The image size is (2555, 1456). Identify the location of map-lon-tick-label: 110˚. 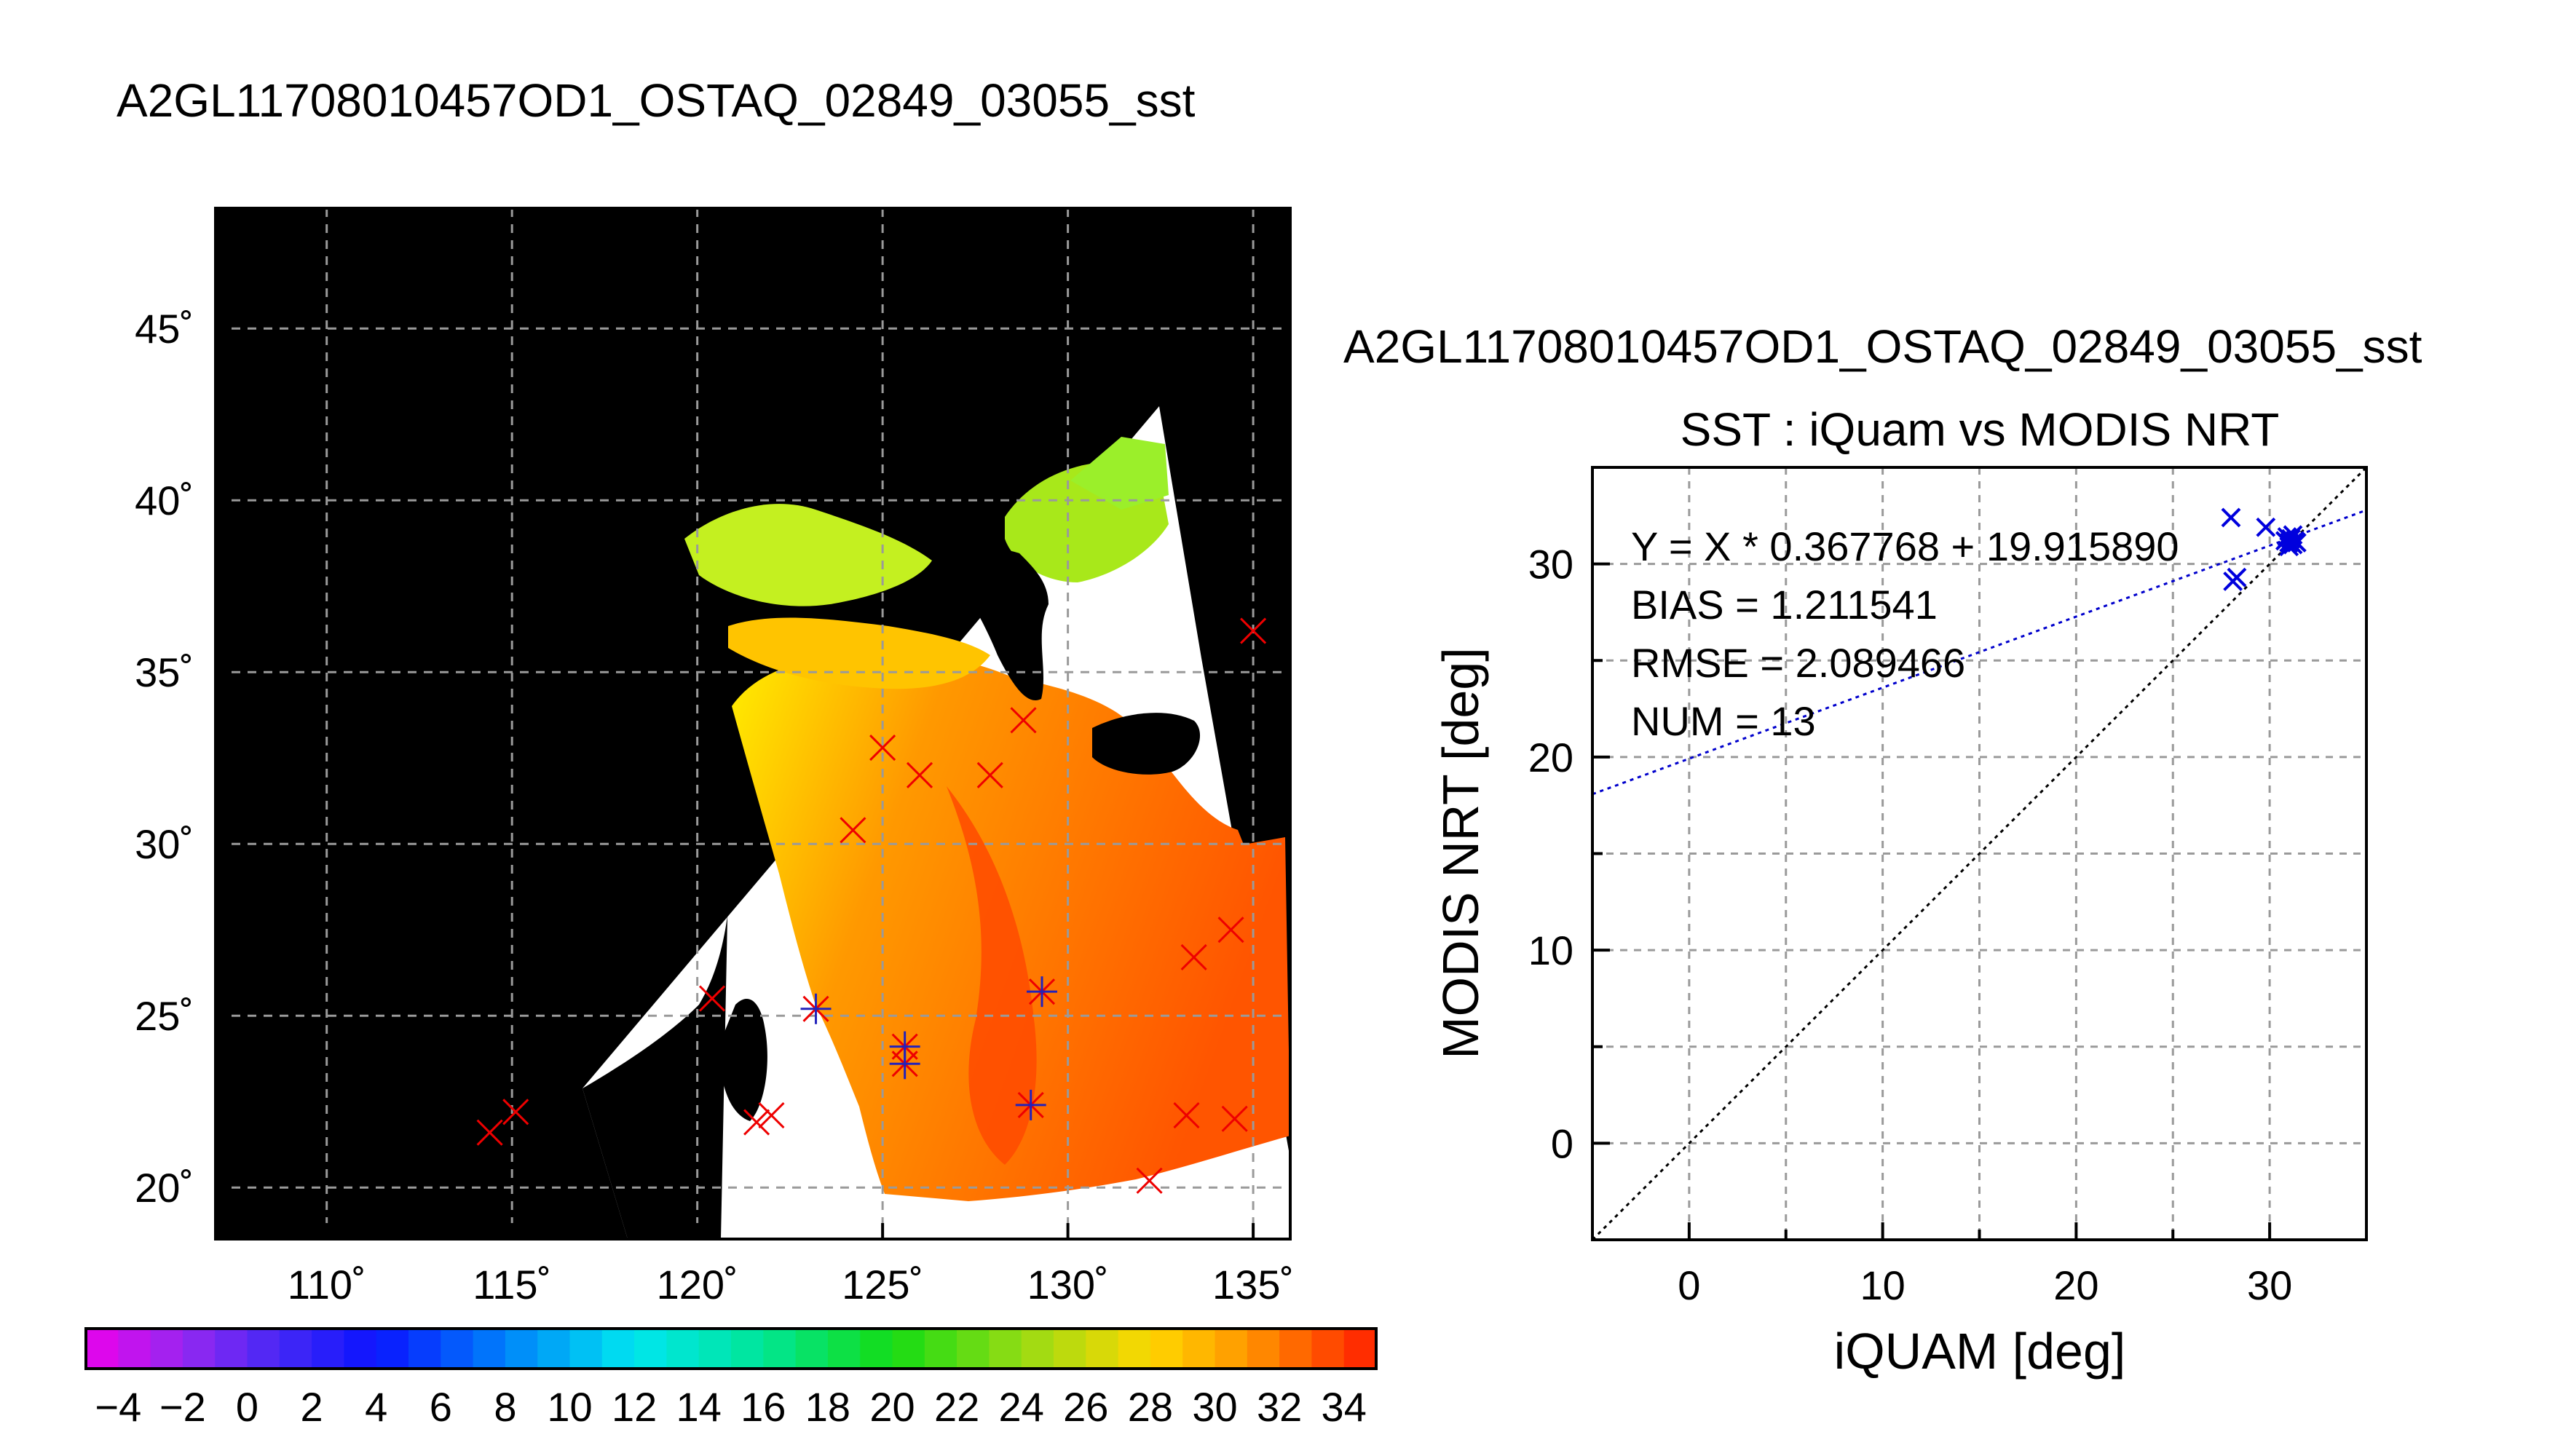
(327, 1284).